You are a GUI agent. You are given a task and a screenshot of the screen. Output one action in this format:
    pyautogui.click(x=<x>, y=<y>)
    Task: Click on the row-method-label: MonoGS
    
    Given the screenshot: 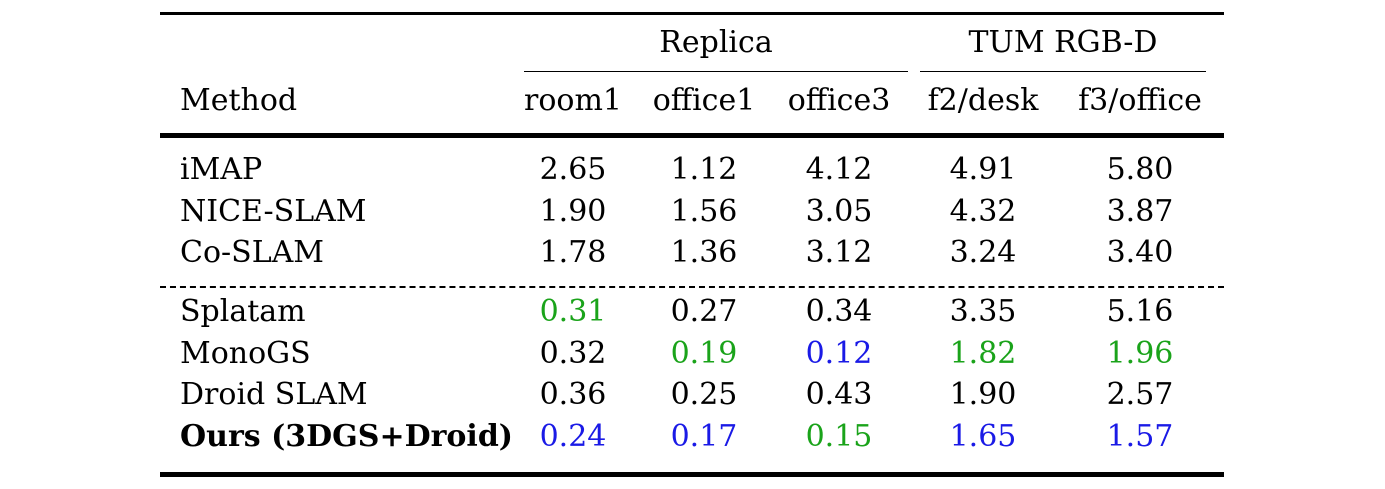 What is the action you would take?
    pyautogui.click(x=245, y=353)
    